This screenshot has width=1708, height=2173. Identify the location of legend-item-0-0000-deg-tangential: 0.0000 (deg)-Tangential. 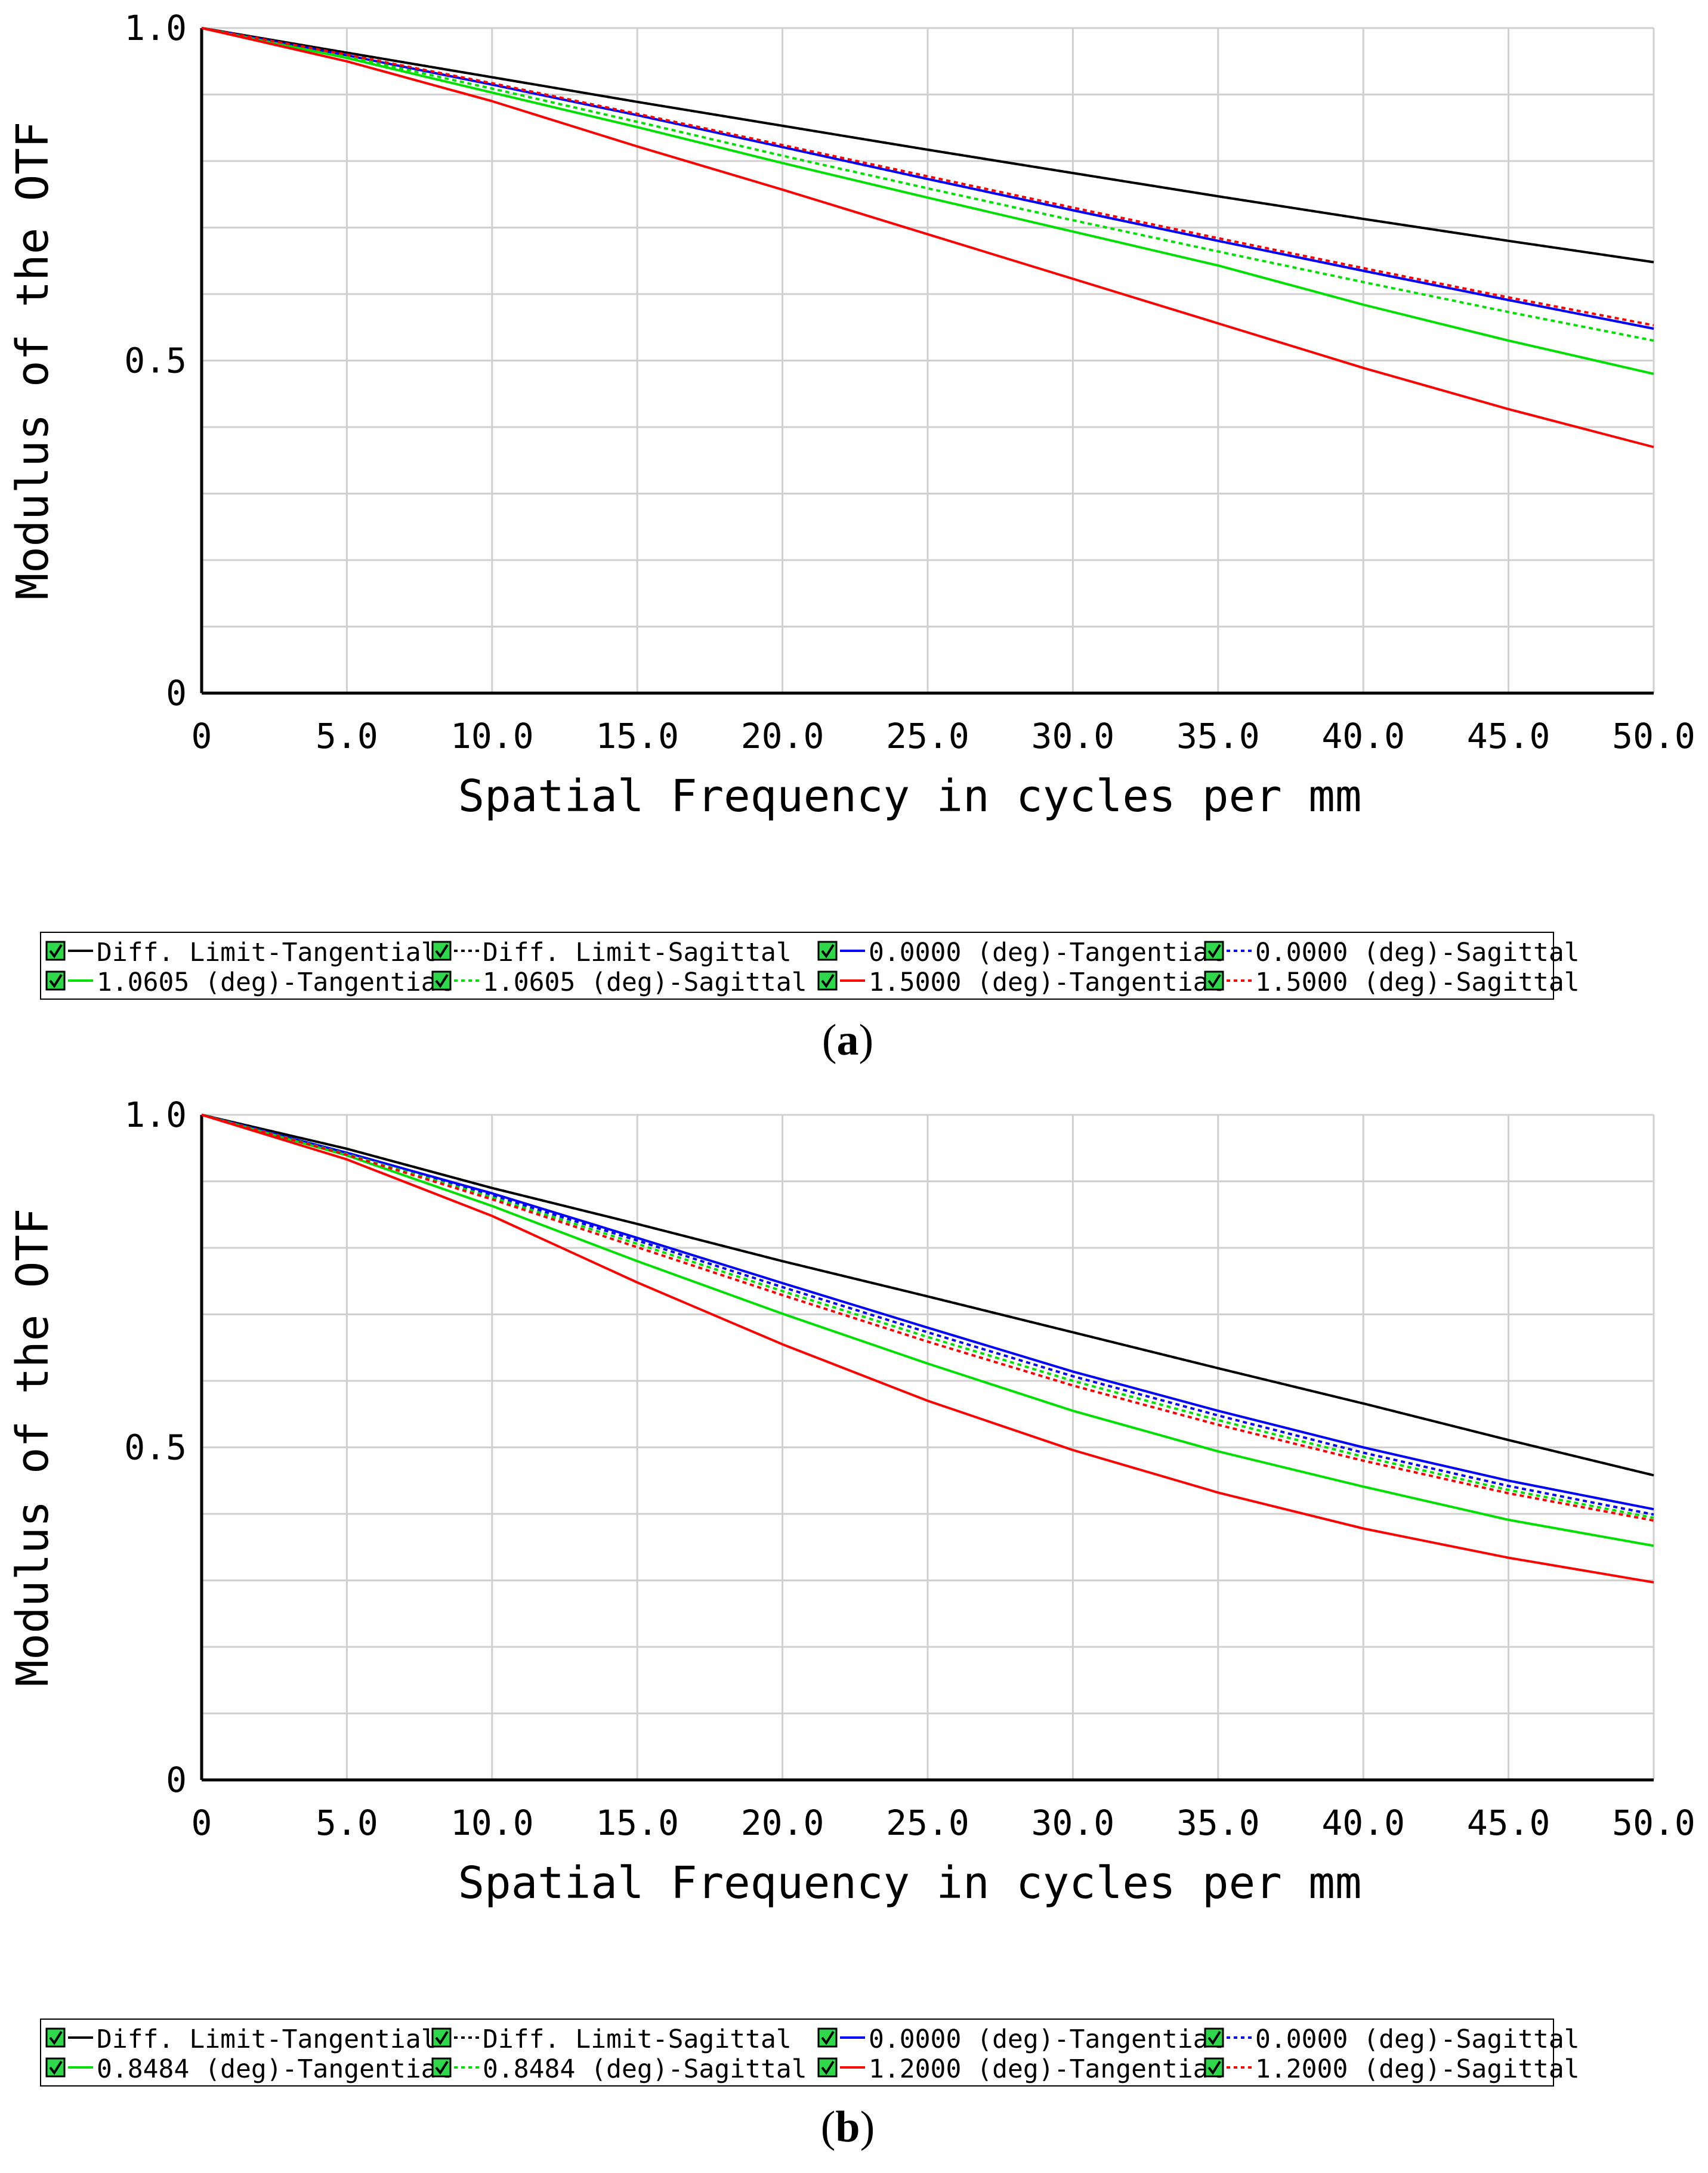
(1020, 953).